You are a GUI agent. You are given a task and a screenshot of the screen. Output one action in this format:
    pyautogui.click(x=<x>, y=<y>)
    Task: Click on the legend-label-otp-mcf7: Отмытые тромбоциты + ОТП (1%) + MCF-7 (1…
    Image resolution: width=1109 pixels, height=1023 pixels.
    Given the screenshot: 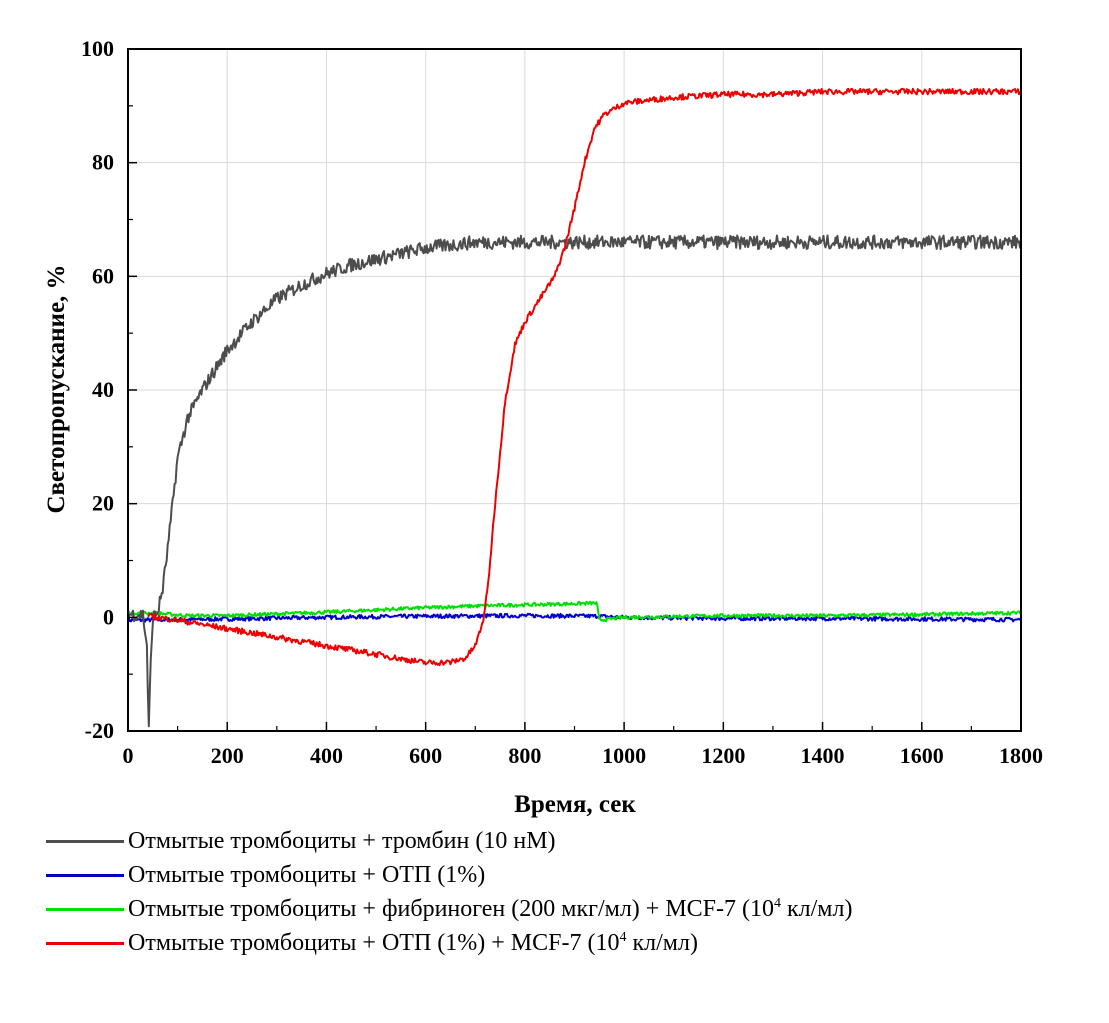 What is the action you would take?
    pyautogui.click(x=413, y=943)
    